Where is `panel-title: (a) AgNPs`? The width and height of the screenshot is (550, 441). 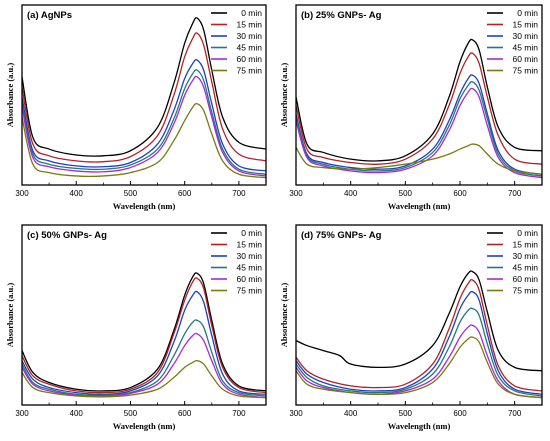 panel-title: (a) AgNPs is located at coordinates (49, 15).